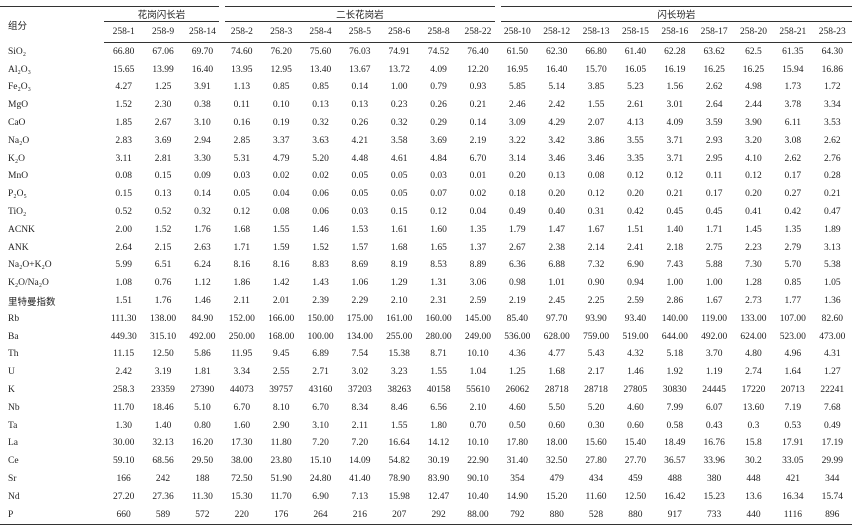  I want to click on cell-value: 2.41, so click(635, 247).